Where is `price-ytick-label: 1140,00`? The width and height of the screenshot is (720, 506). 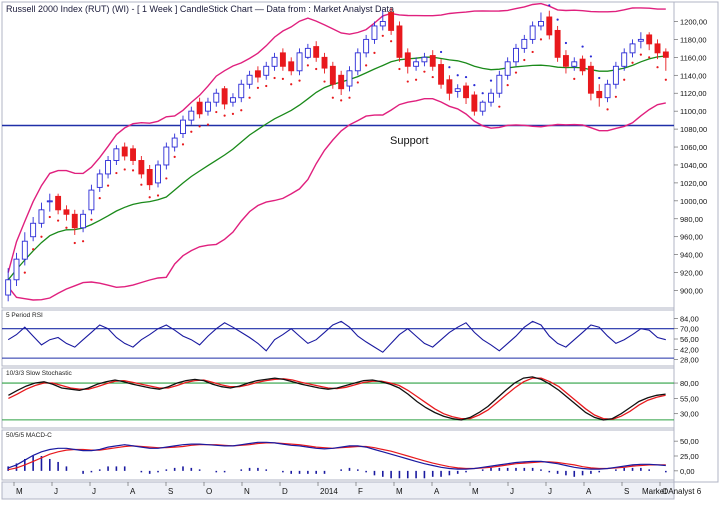 price-ytick-label: 1140,00 is located at coordinates (693, 75).